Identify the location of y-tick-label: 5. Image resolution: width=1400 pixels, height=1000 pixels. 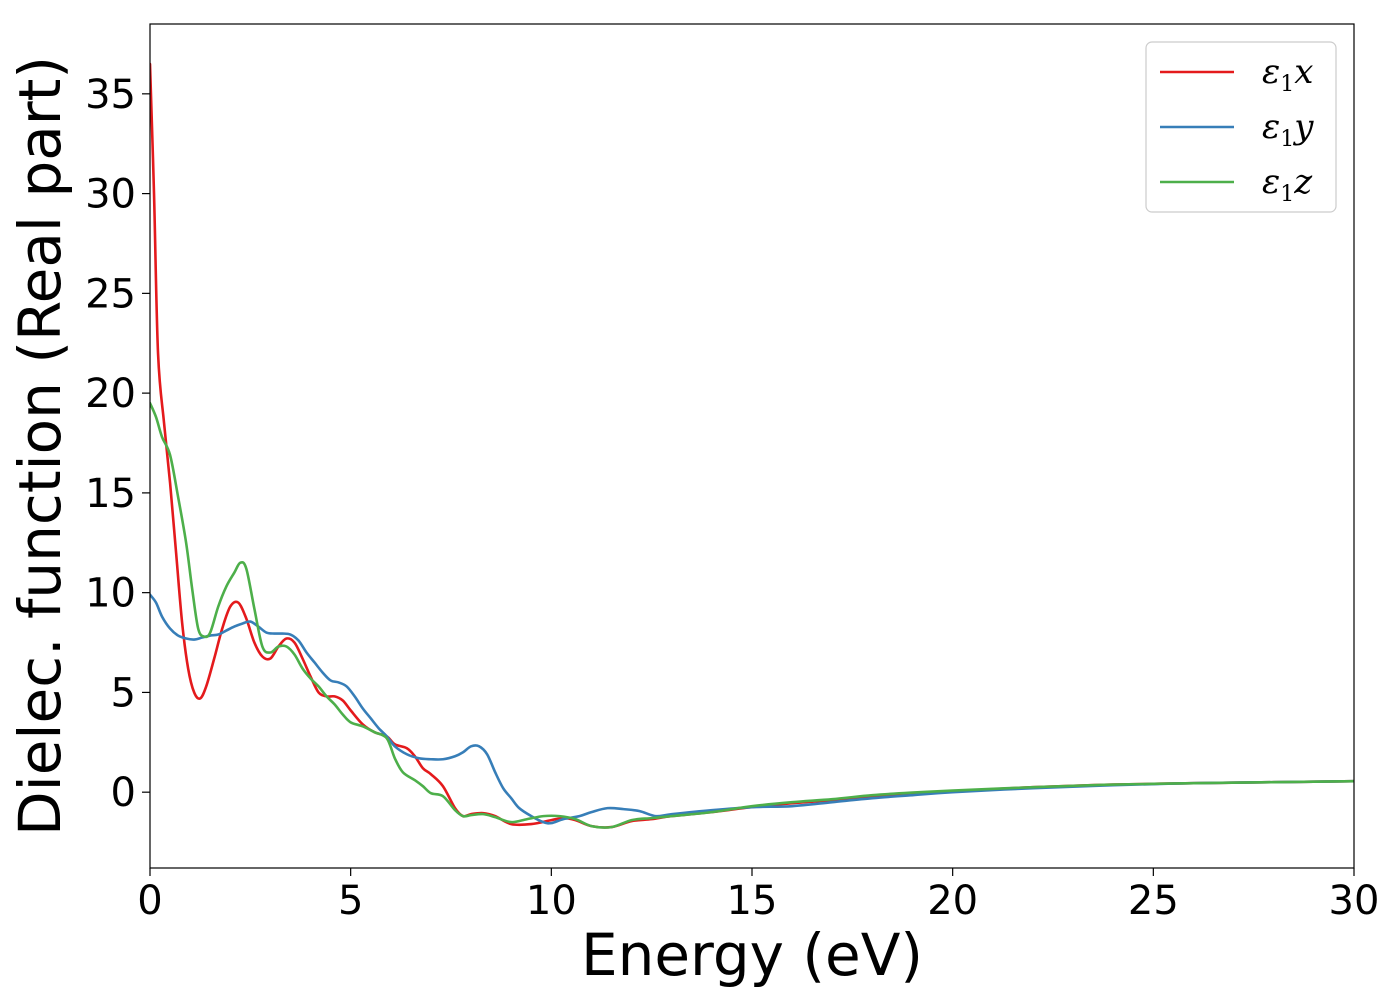
(123, 693).